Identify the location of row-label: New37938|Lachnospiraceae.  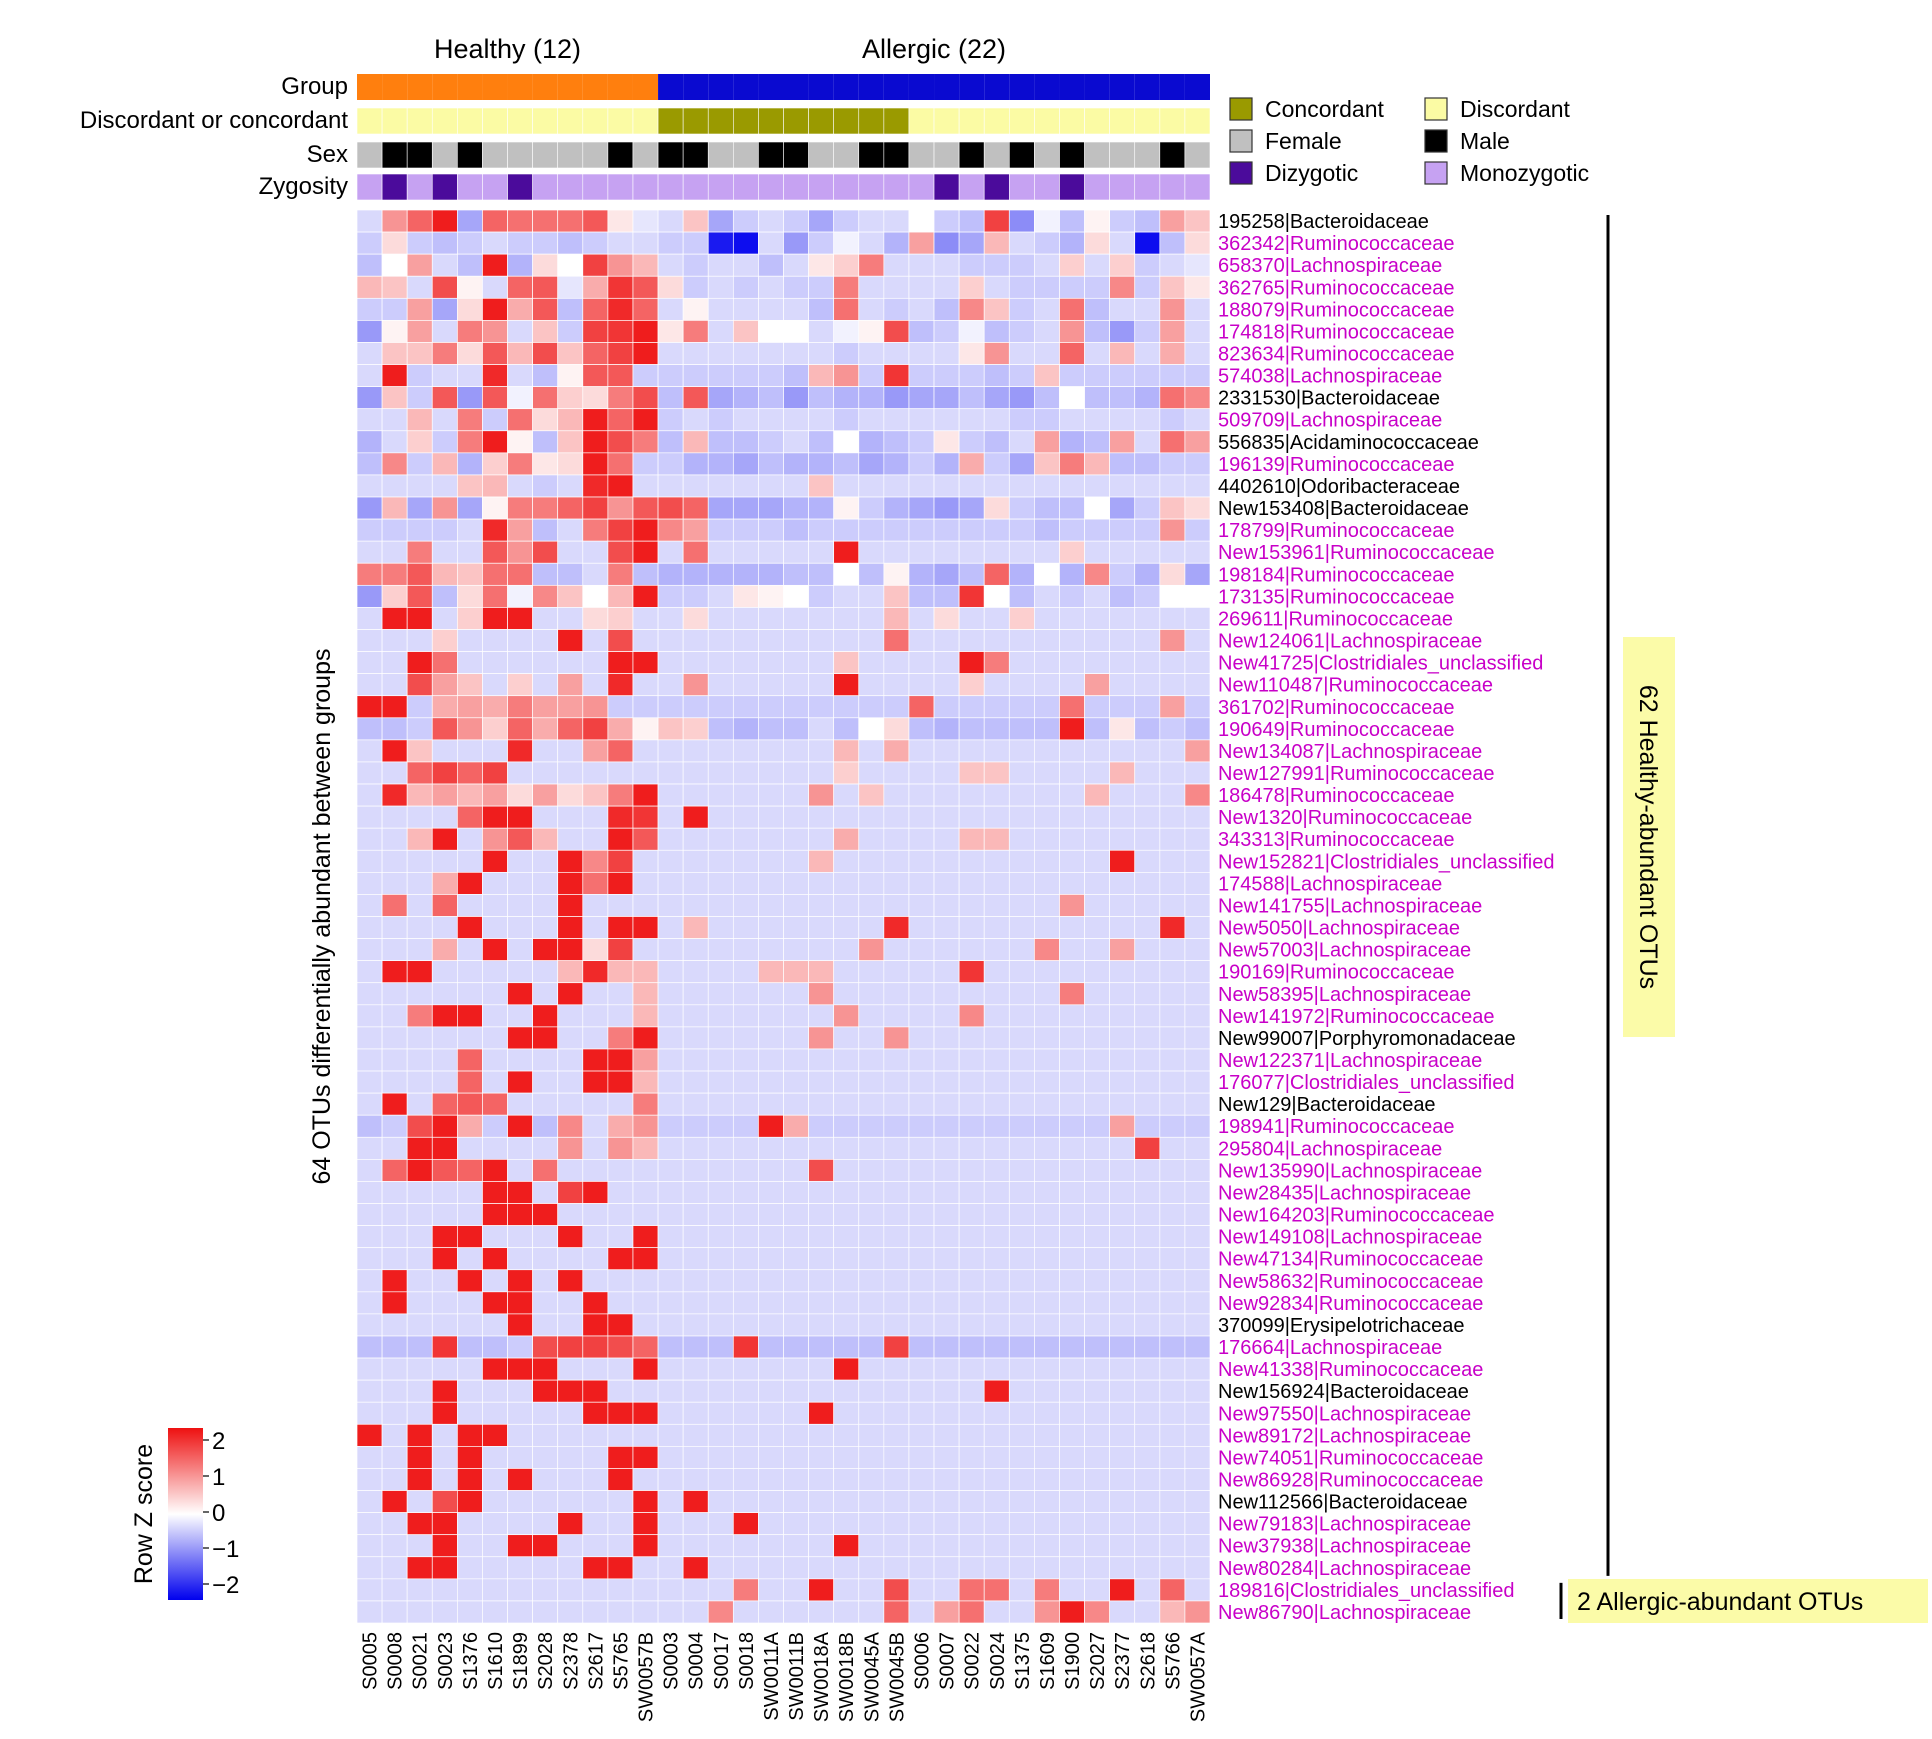
(1344, 1547).